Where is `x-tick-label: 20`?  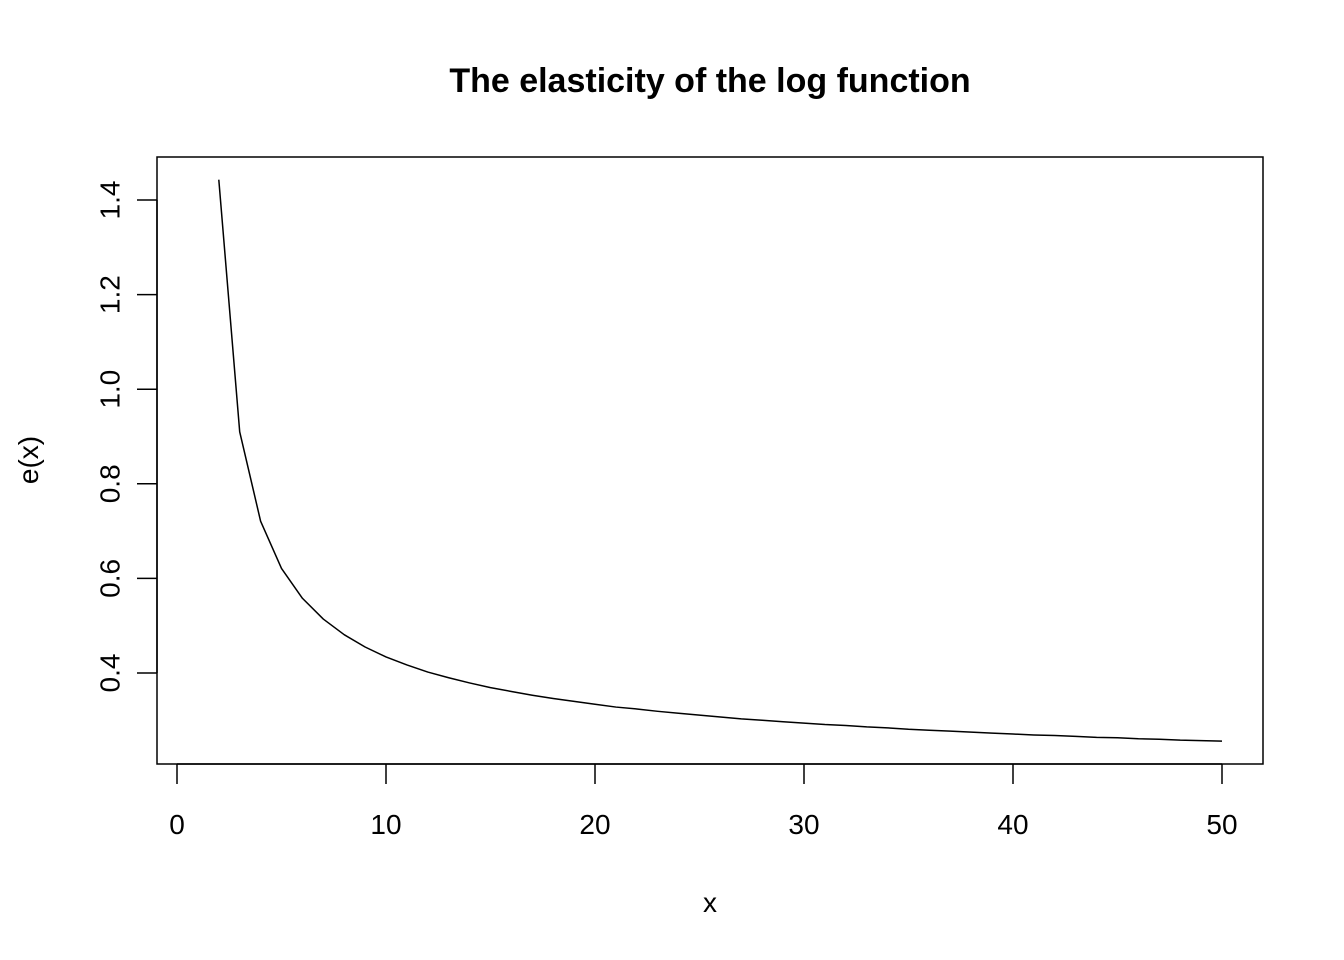 x-tick-label: 20 is located at coordinates (594, 824).